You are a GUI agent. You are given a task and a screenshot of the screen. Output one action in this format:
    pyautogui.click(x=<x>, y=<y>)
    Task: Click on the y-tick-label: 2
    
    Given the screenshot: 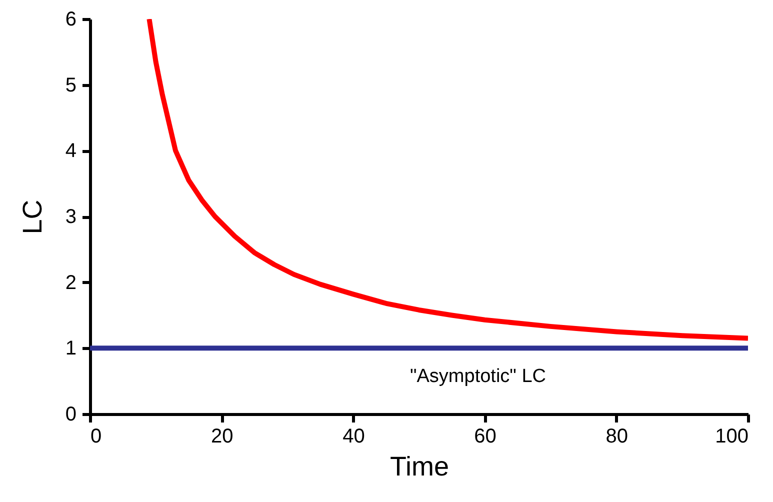 What is the action you would take?
    pyautogui.click(x=70, y=283)
    